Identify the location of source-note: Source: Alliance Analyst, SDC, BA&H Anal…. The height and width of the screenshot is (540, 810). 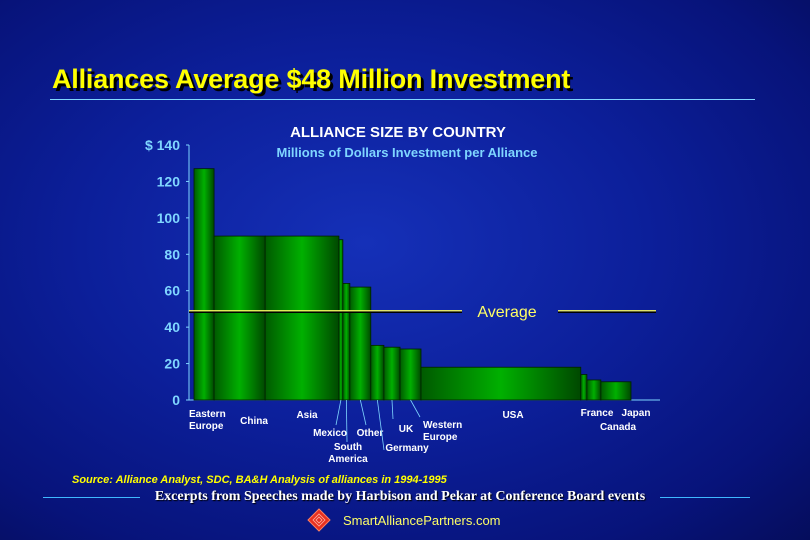
(259, 480).